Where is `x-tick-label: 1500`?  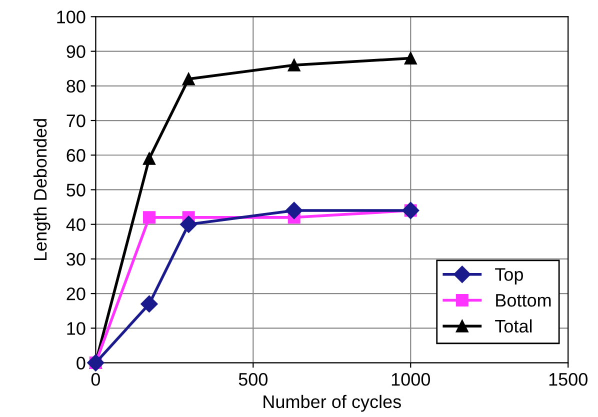
x-tick-label: 1500 is located at coordinates (568, 379).